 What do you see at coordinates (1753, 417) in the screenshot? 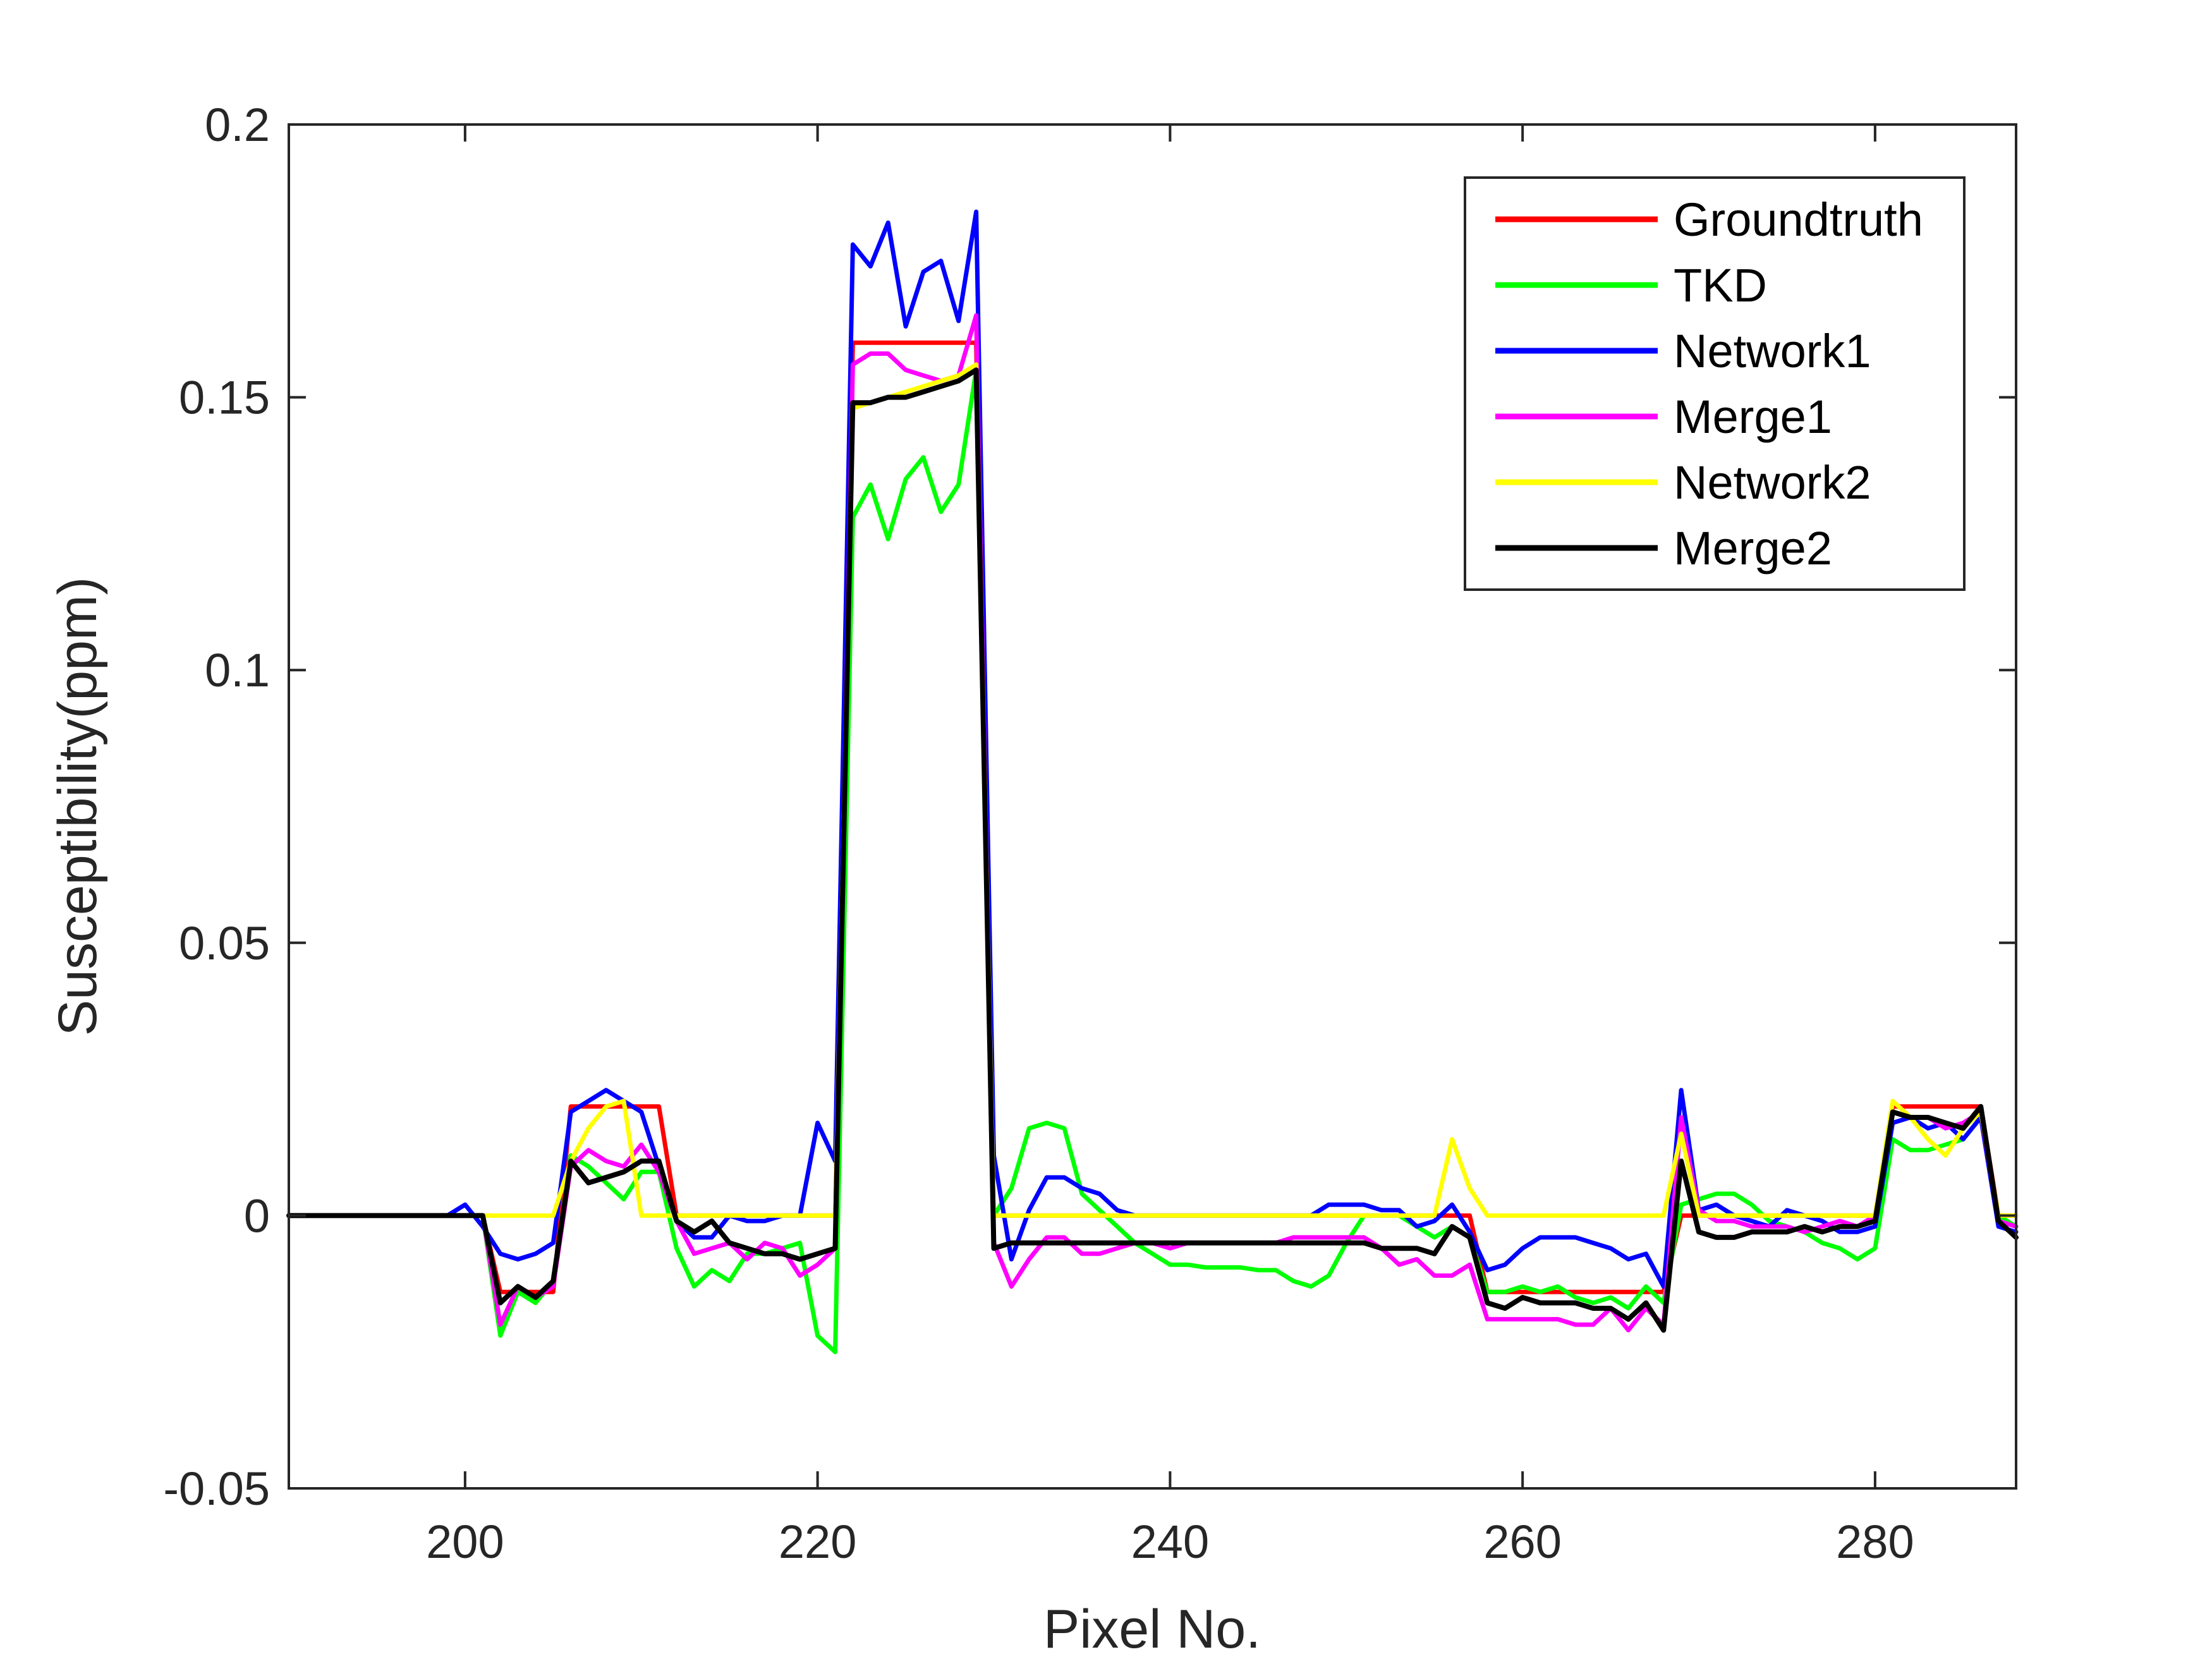
I see `legend-label-merge1: Merge1` at bounding box center [1753, 417].